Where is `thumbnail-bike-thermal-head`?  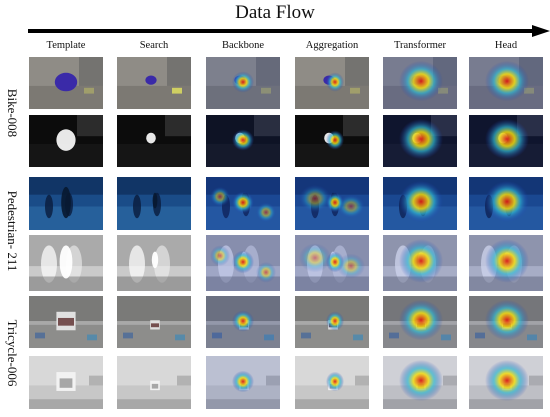 thumbnail-bike-thermal-head is located at coordinates (506, 141).